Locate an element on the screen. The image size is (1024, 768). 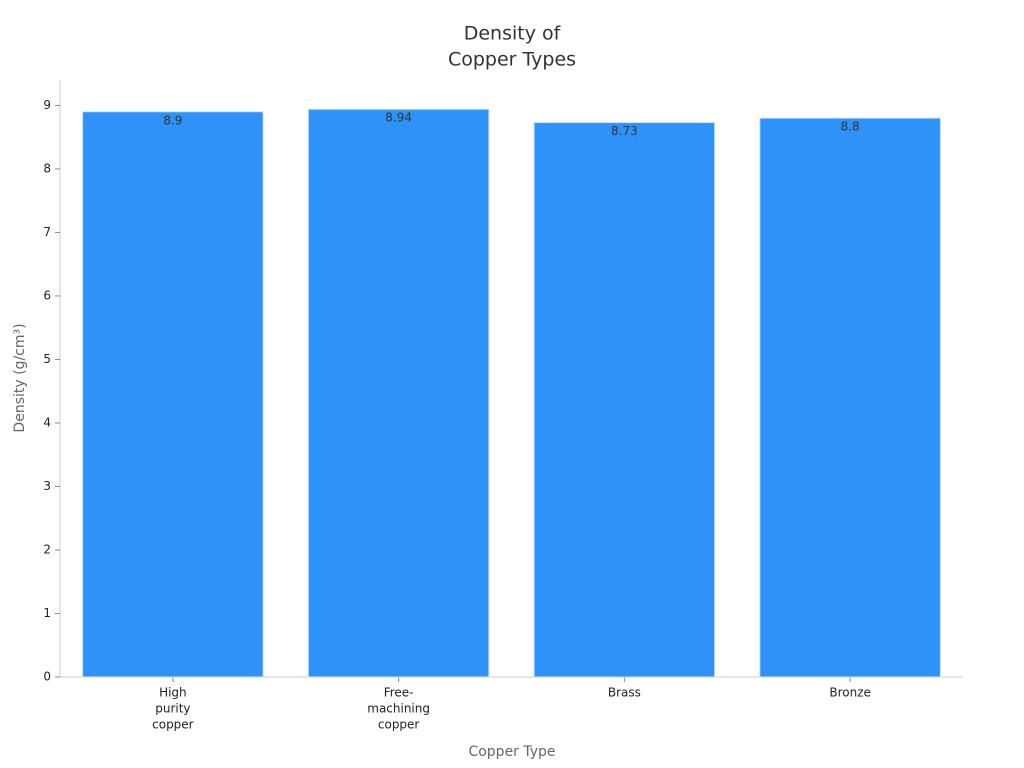
x-tick-label: purity is located at coordinates (172, 709).